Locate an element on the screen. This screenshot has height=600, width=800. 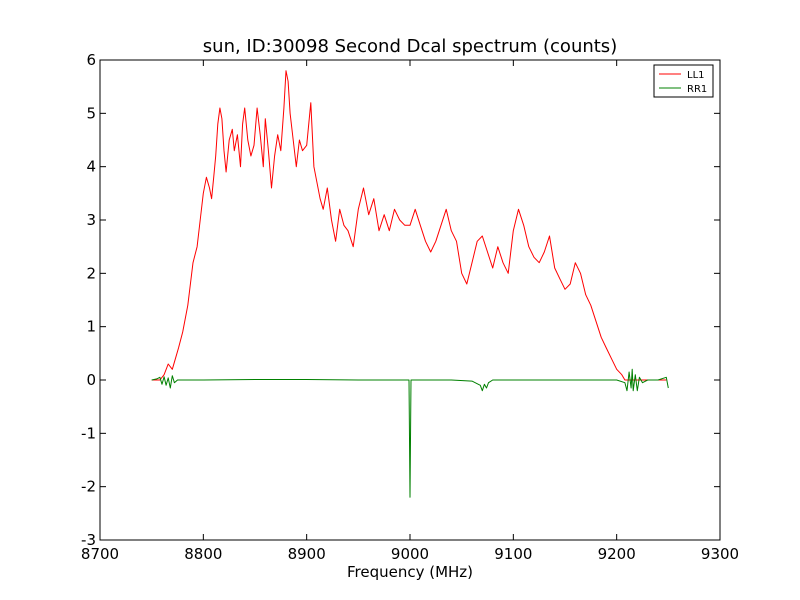
x-tick-label: 9000 is located at coordinates (410, 554).